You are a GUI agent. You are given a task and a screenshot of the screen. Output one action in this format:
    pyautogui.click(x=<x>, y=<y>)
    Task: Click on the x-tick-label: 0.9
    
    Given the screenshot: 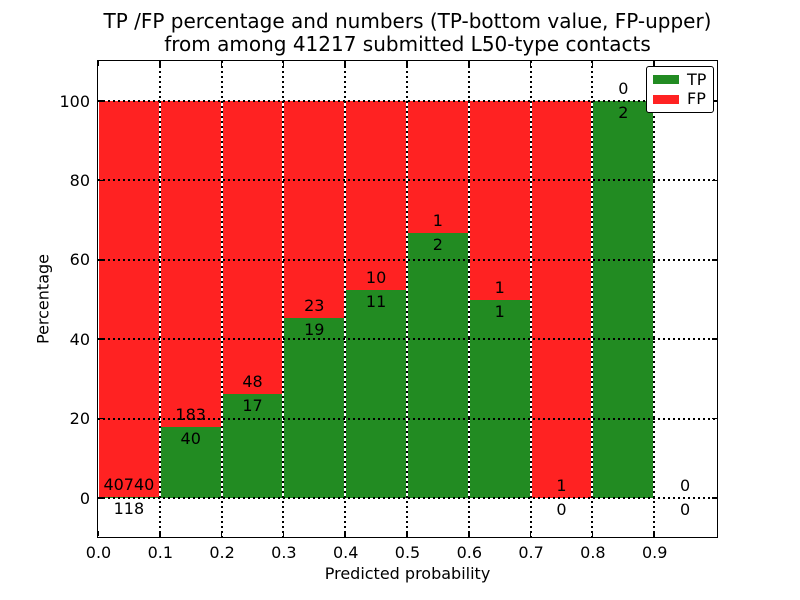 What is the action you would take?
    pyautogui.click(x=654, y=552)
    